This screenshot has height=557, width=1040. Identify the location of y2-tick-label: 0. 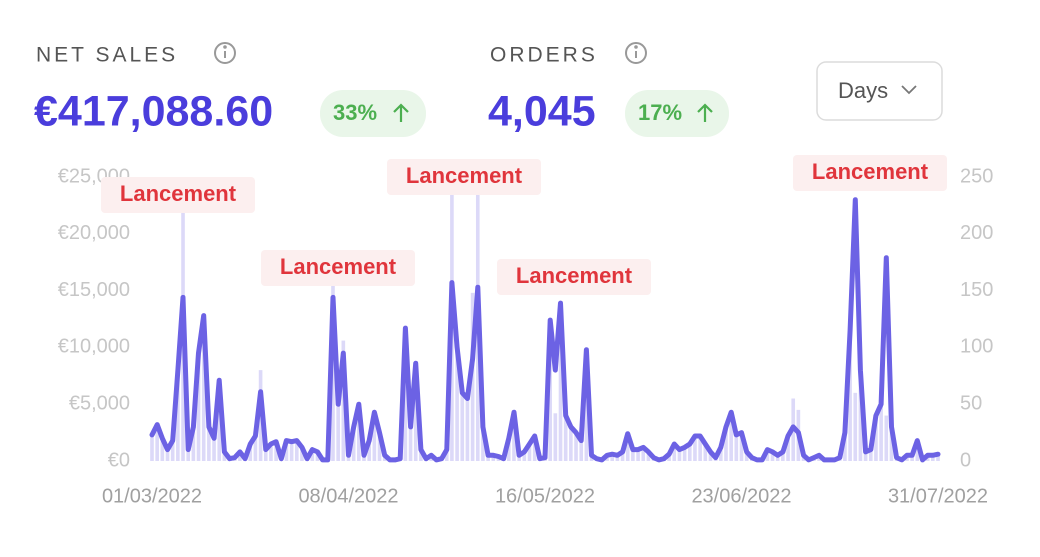
(965, 460).